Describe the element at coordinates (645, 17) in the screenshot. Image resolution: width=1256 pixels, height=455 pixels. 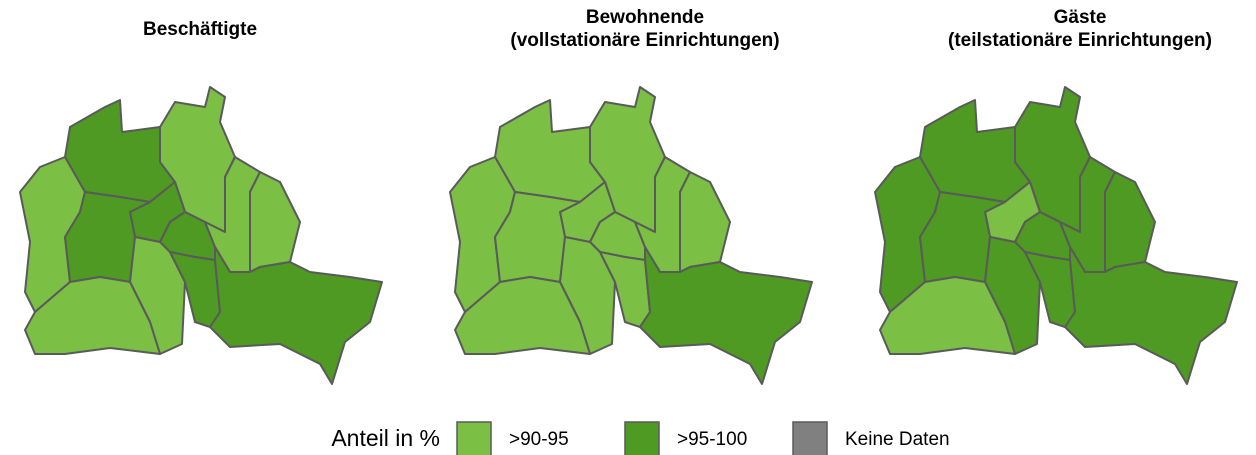
I see `panel-title: Bewohnende` at that location.